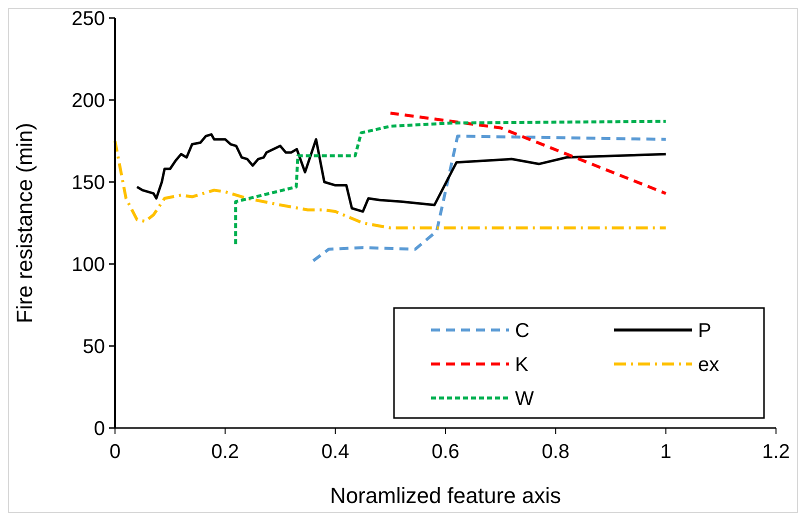 The width and height of the screenshot is (806, 521). What do you see at coordinates (446, 495) in the screenshot?
I see `x-axis-title: Noramlized feature axis` at bounding box center [446, 495].